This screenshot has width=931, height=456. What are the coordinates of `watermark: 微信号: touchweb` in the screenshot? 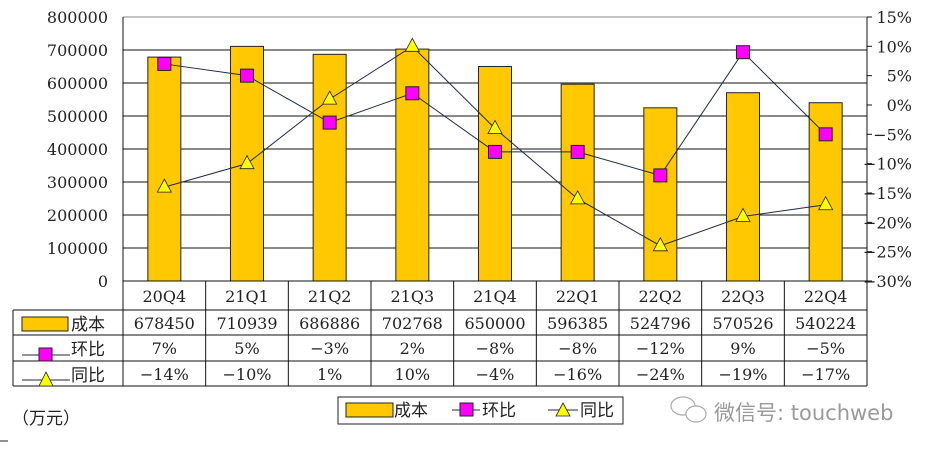 It's located at (781, 410).